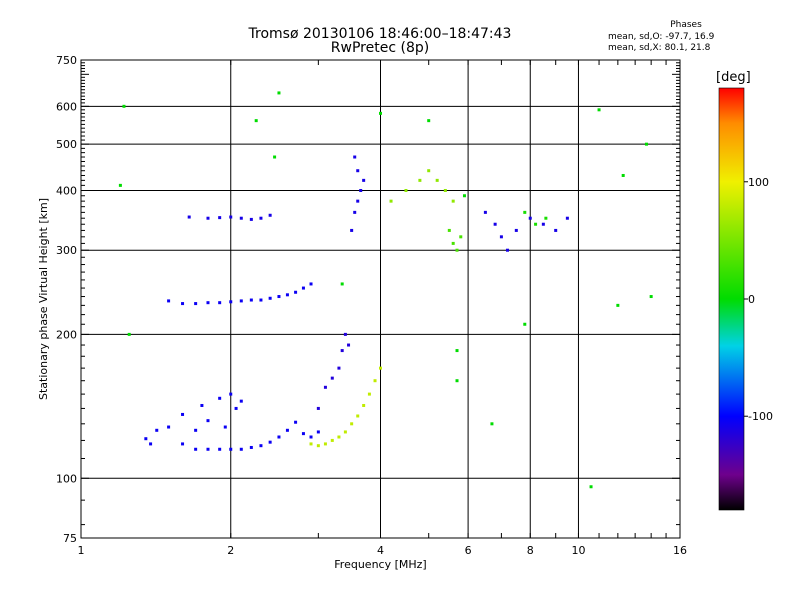 The image size is (800, 600). What do you see at coordinates (758, 182) in the screenshot?
I see `colorbar-tick-label: 100` at bounding box center [758, 182].